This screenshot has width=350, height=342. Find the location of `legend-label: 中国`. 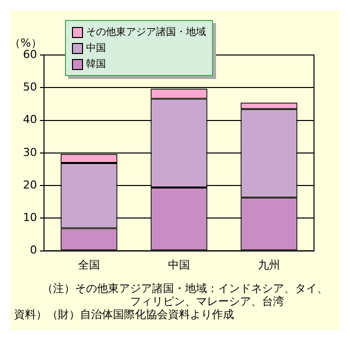

legend-label: 中国 is located at coordinates (96, 48).